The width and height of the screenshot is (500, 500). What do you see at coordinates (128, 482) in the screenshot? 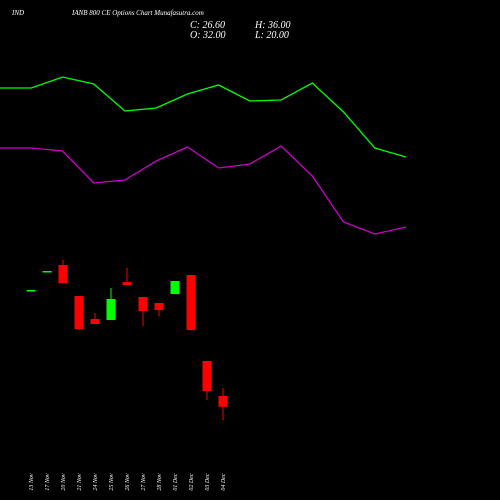
I see `x-tick-label: 26 Nov` at bounding box center [128, 482].